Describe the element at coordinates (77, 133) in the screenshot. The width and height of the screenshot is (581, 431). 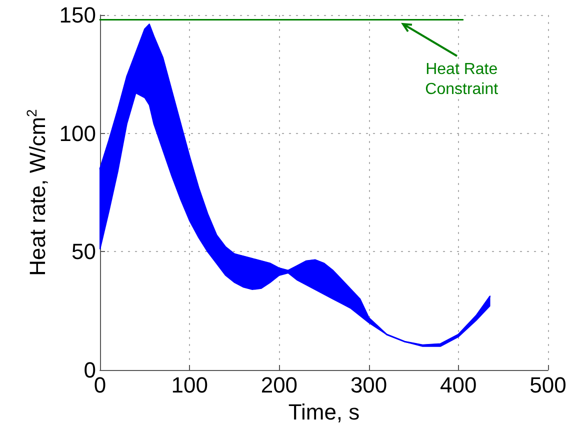
I see `y-tick-label: 100` at that location.